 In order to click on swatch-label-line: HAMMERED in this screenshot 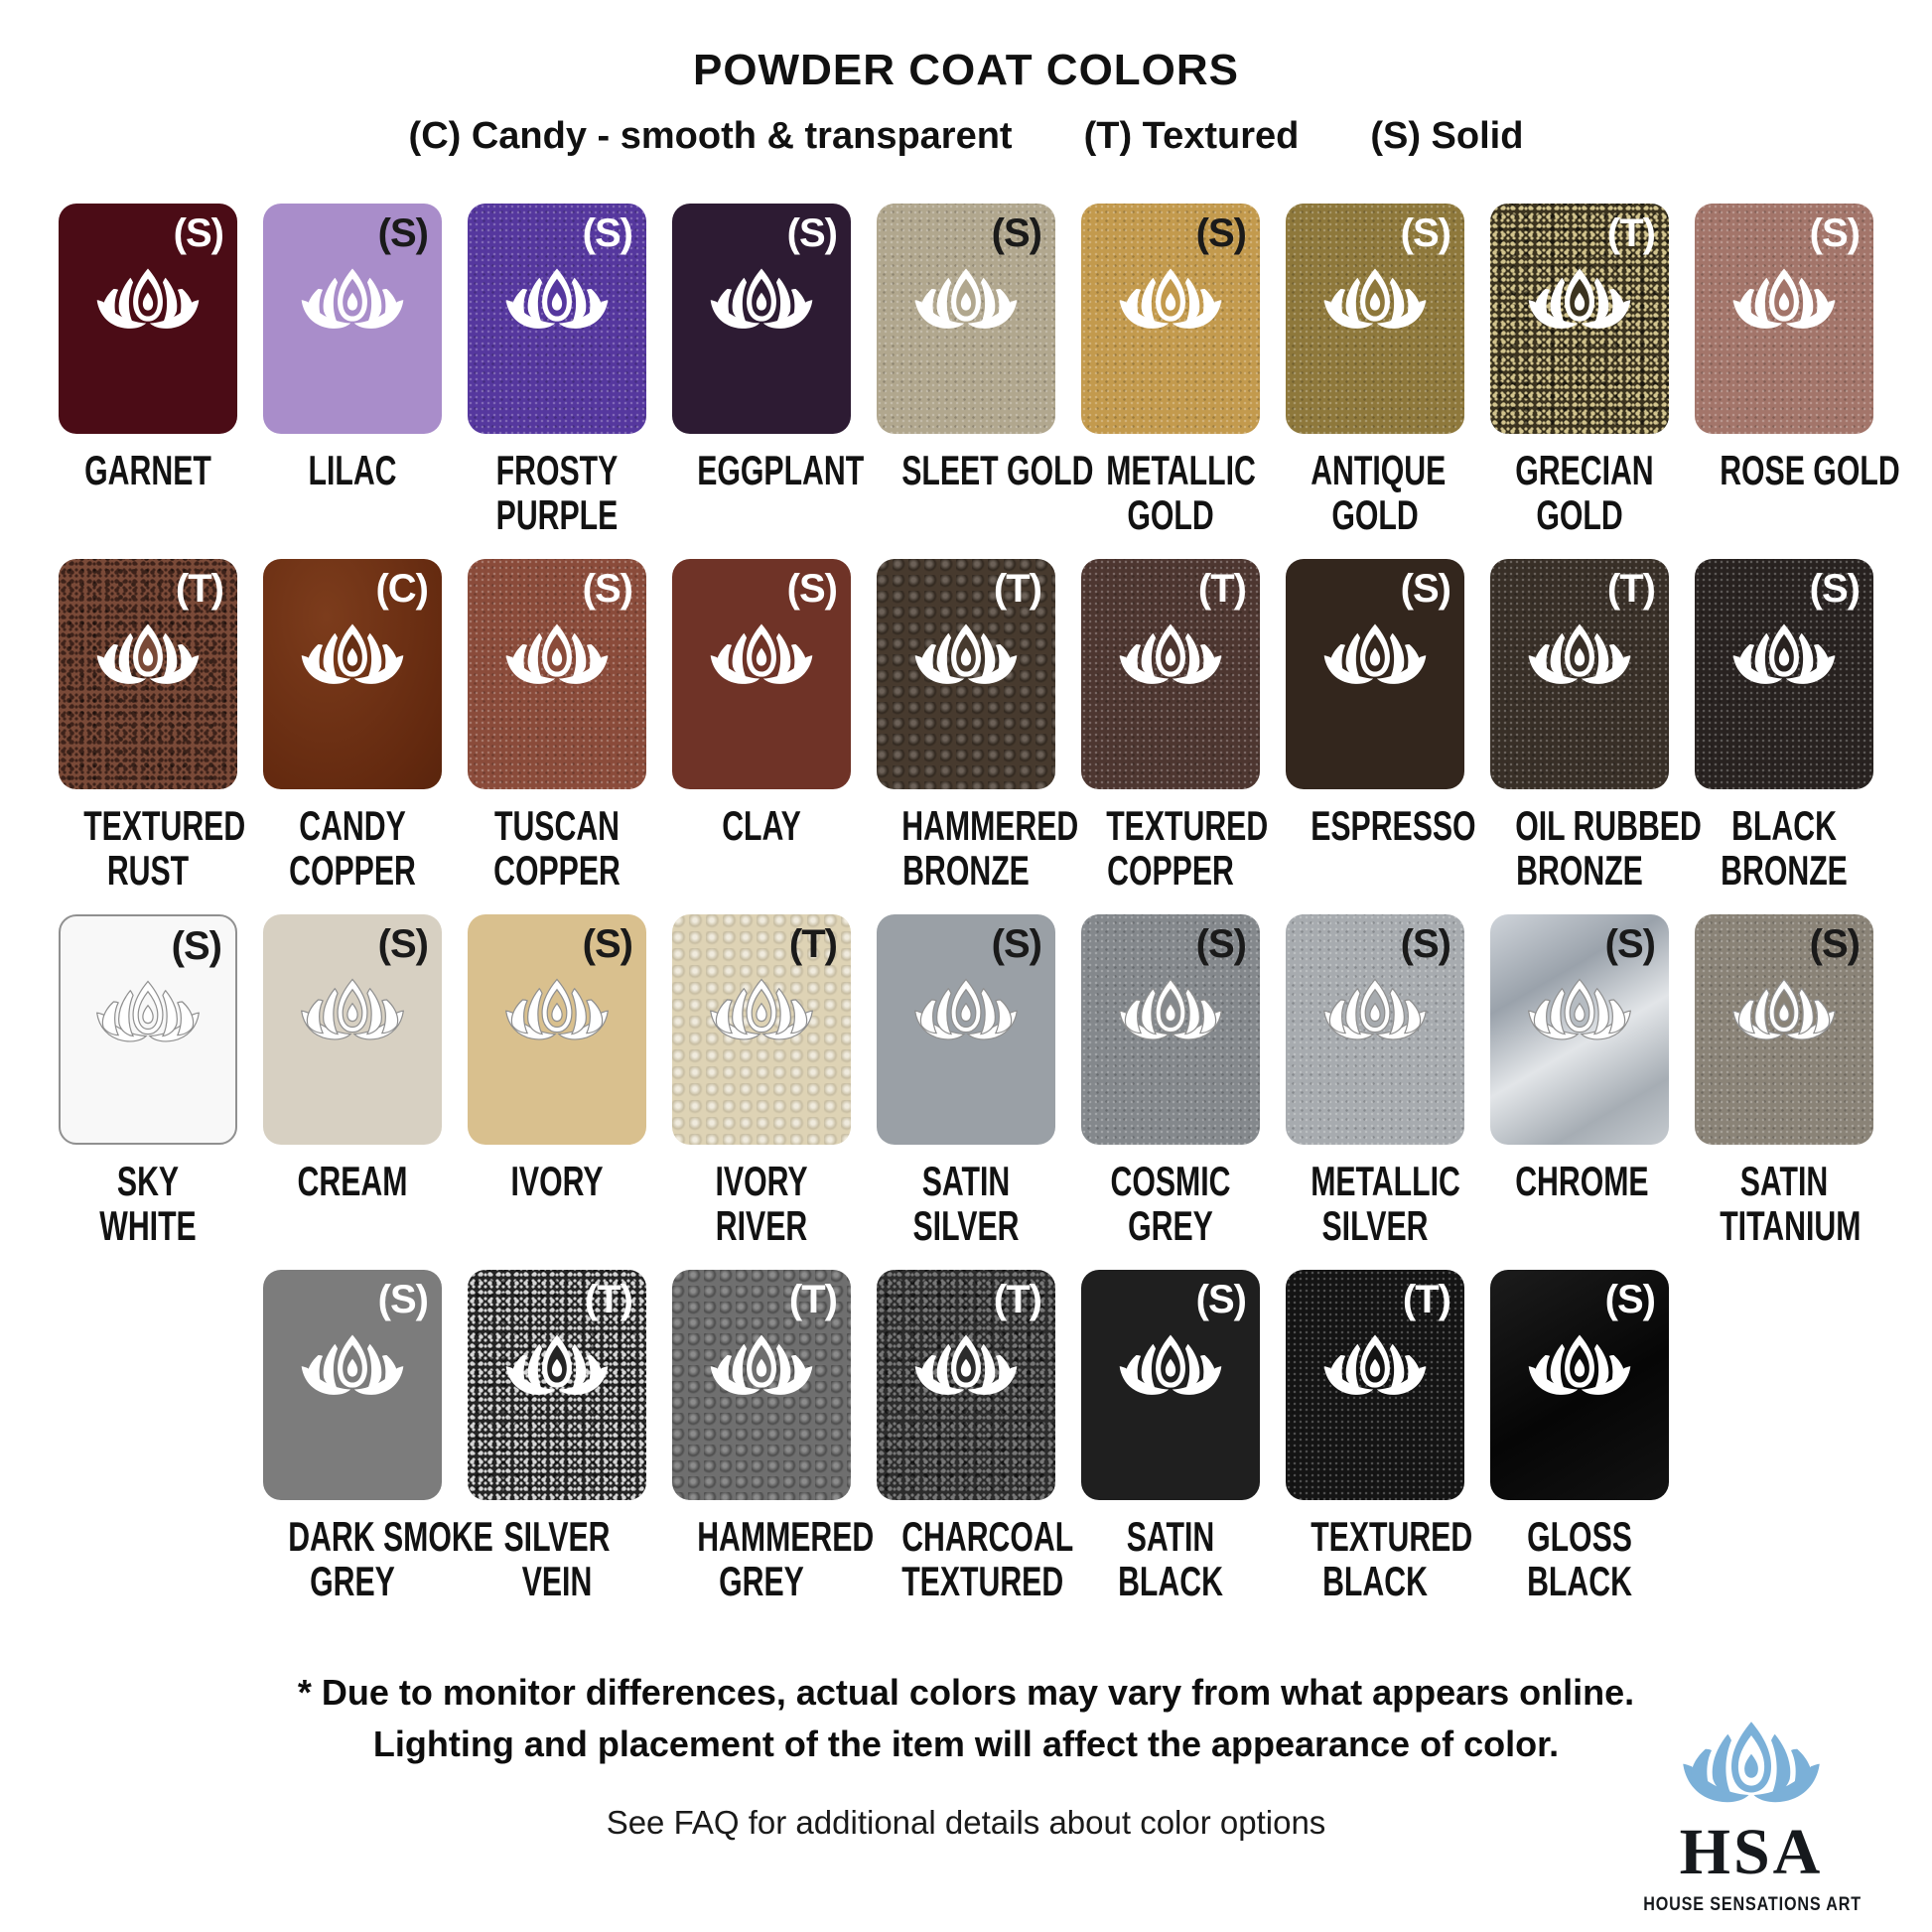, I will do `click(990, 825)`.